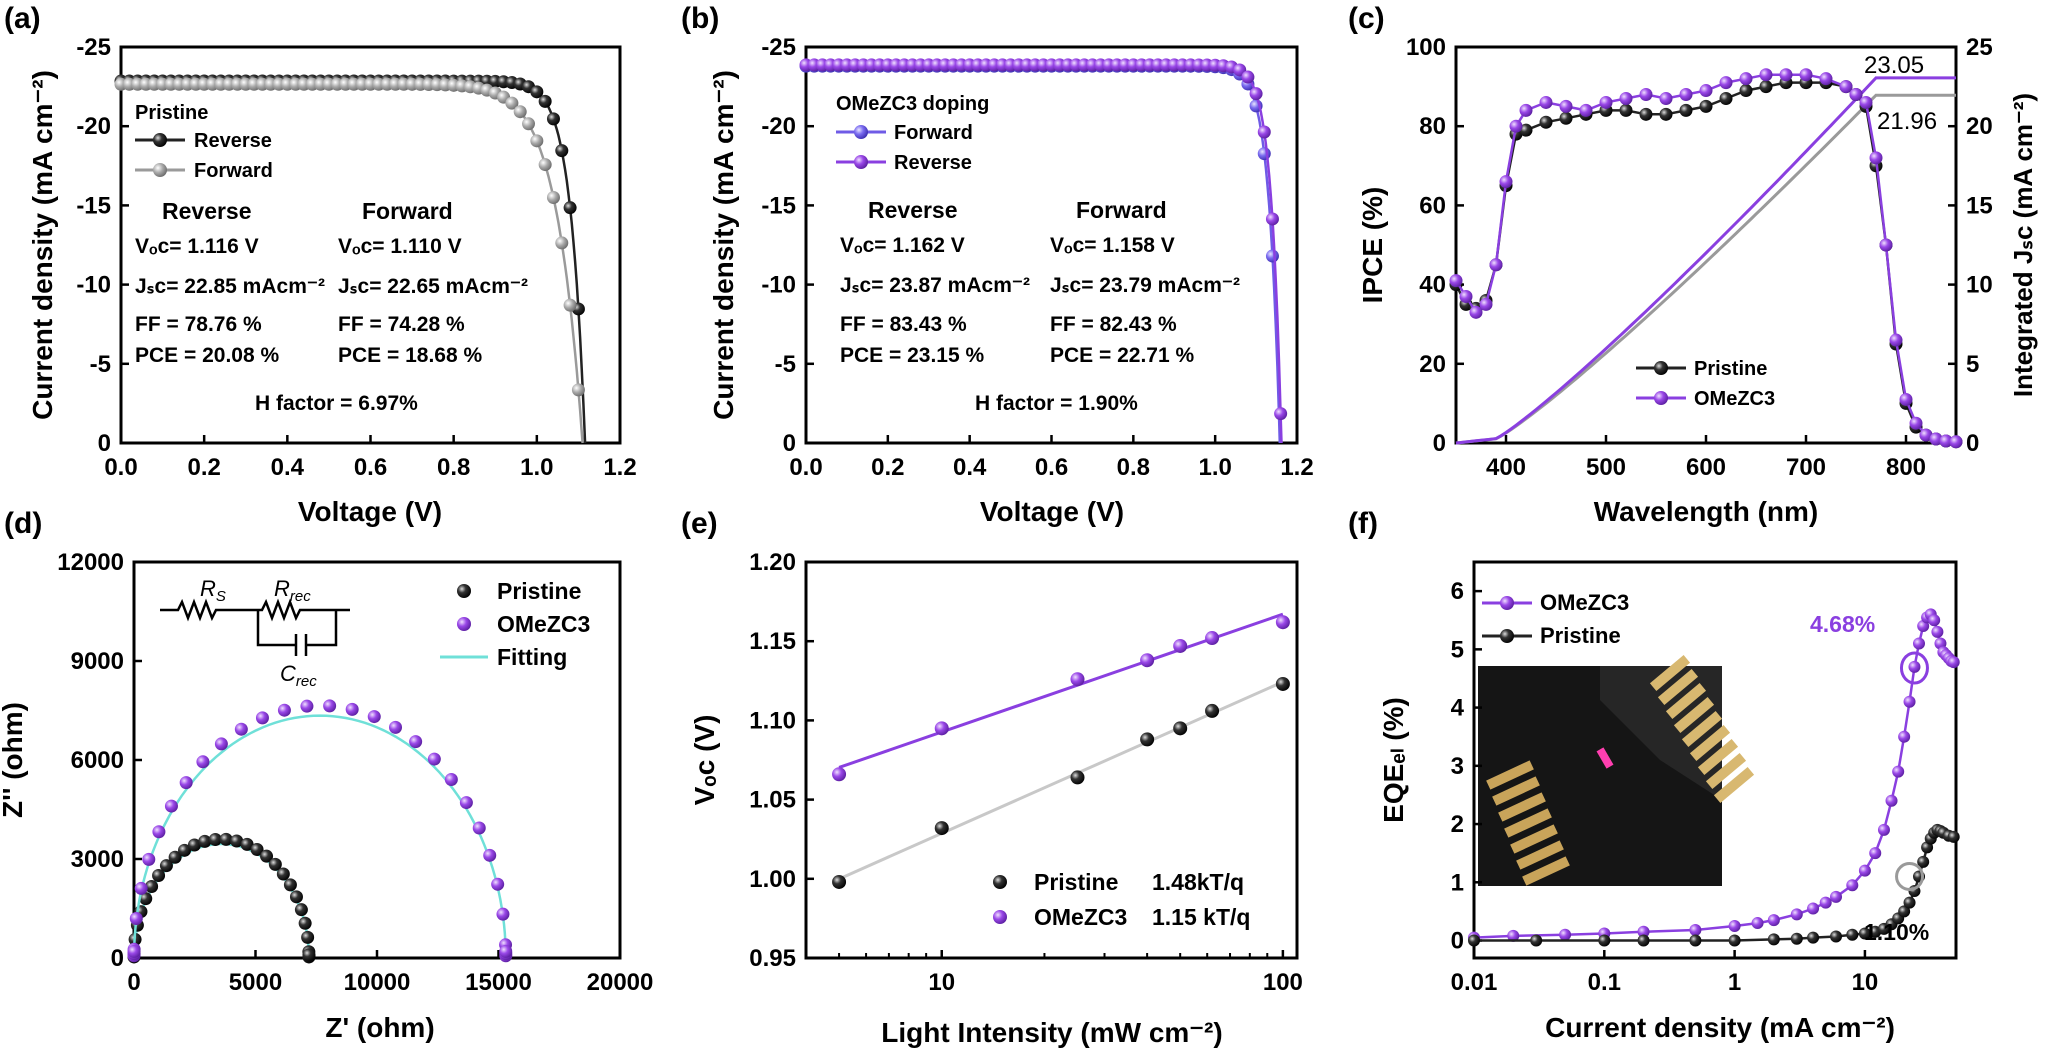 This screenshot has height=1050, width=2048. What do you see at coordinates (1458, 708) in the screenshot?
I see `y-tick-label-f-4: 4` at bounding box center [1458, 708].